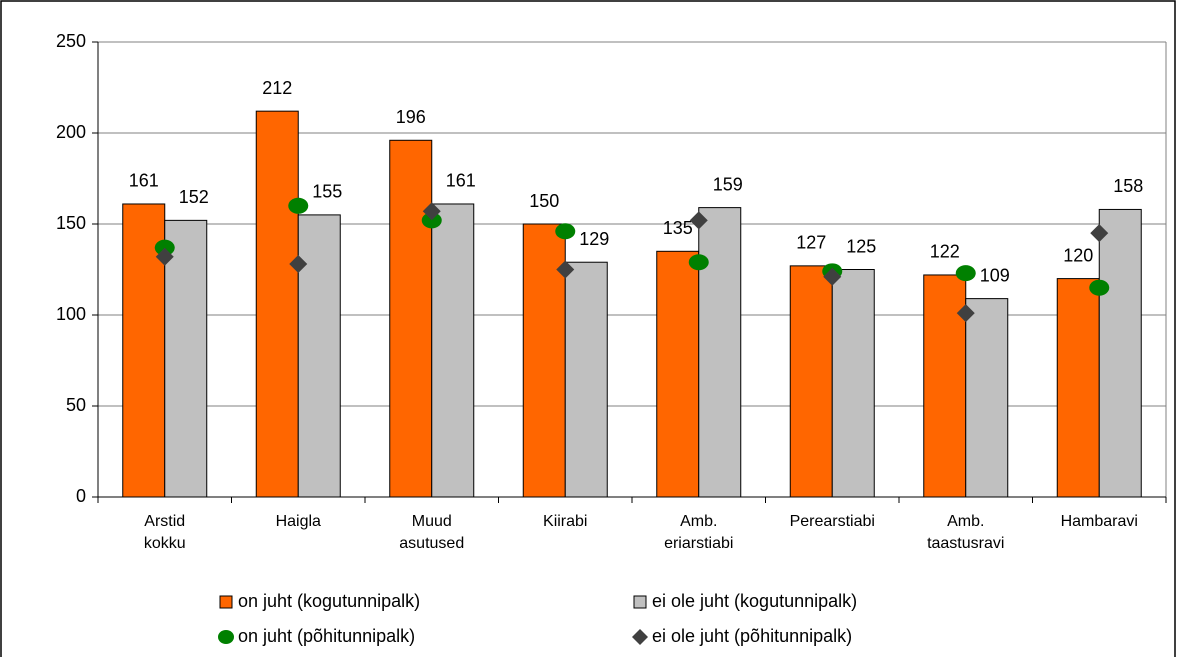 Image resolution: width=1177 pixels, height=657 pixels. I want to click on y-tick-label: 250, so click(71, 41).